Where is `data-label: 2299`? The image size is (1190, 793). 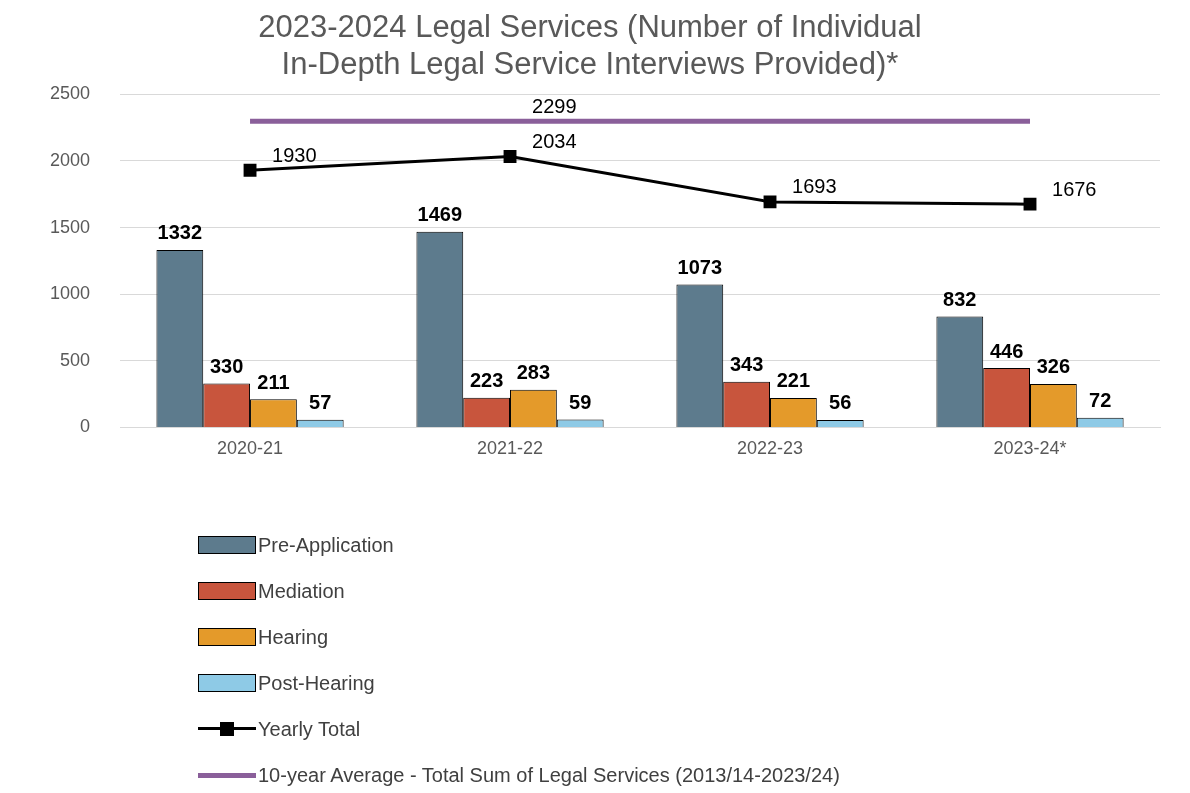 data-label: 2299 is located at coordinates (554, 105).